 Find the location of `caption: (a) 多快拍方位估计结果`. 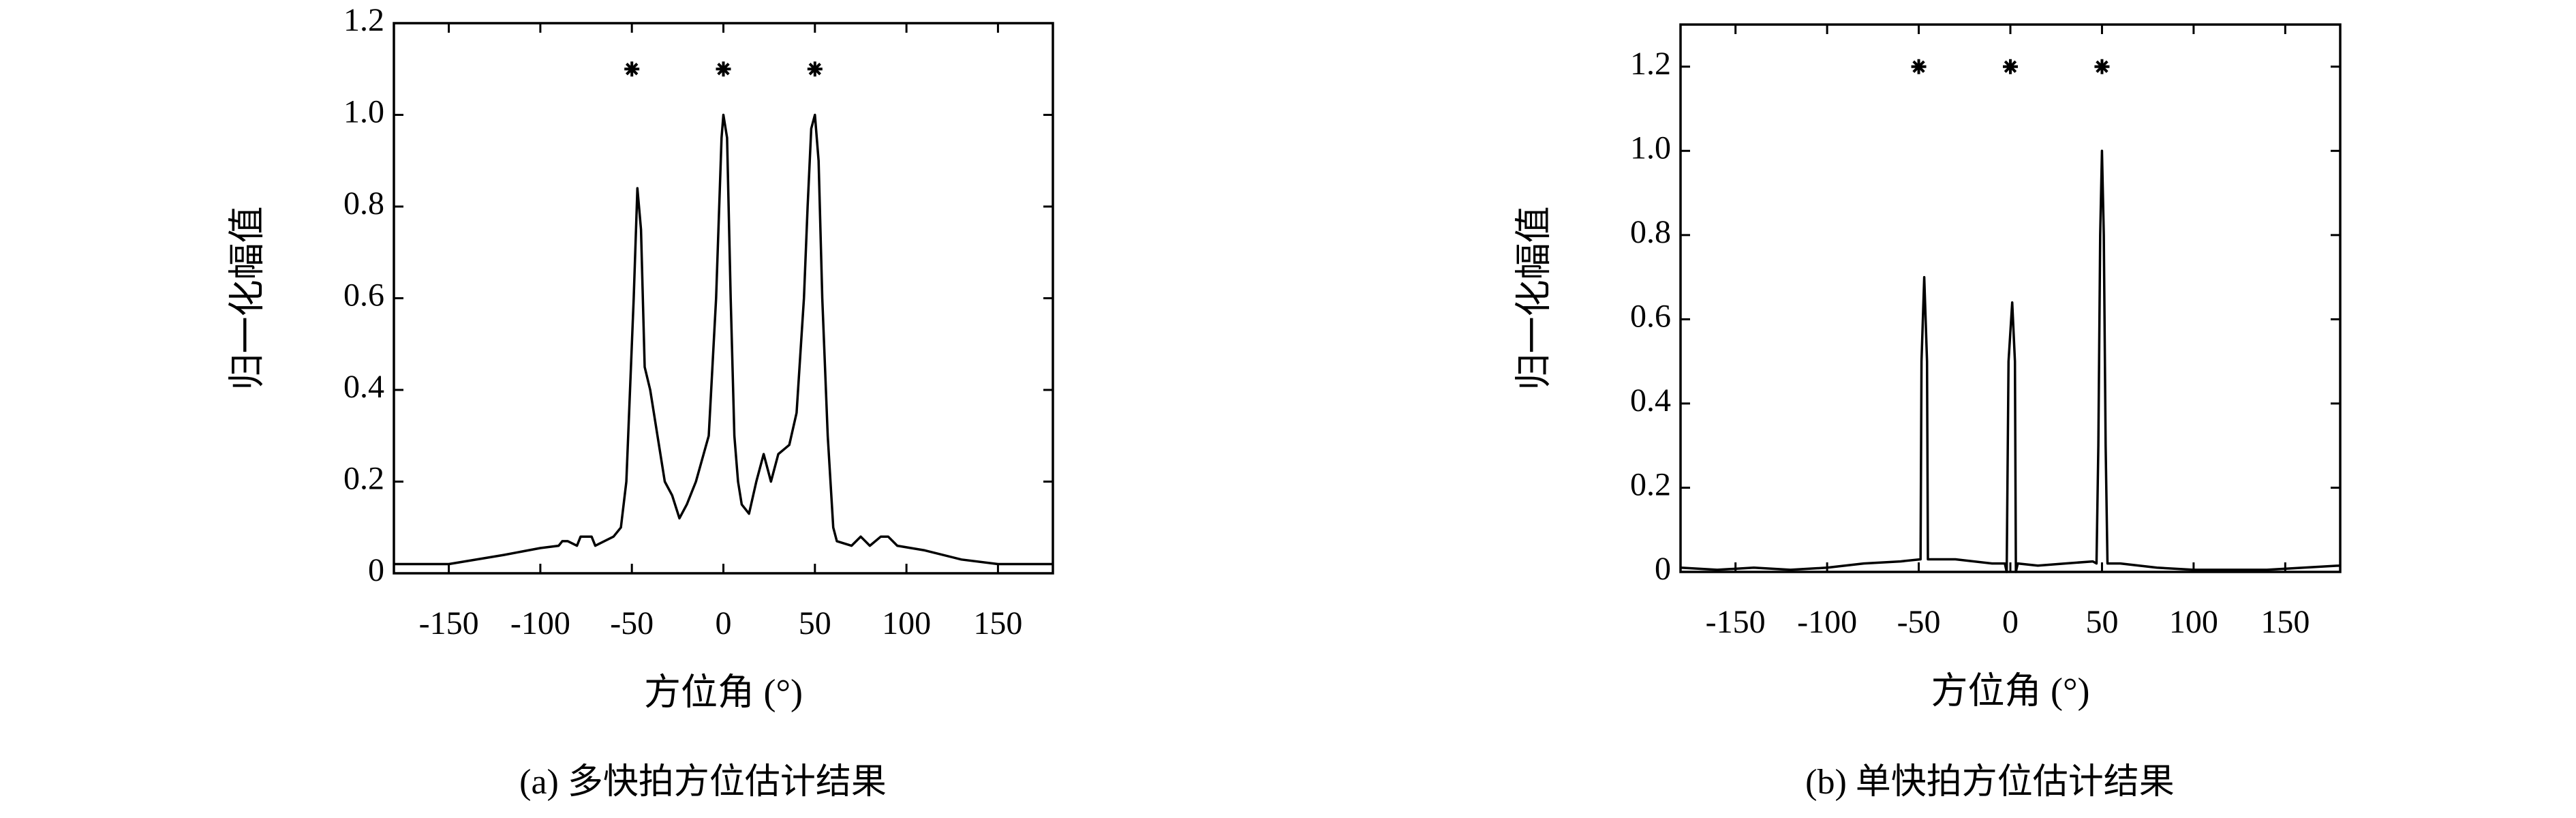

caption: (a) 多快拍方位估计结果 is located at coordinates (703, 783).